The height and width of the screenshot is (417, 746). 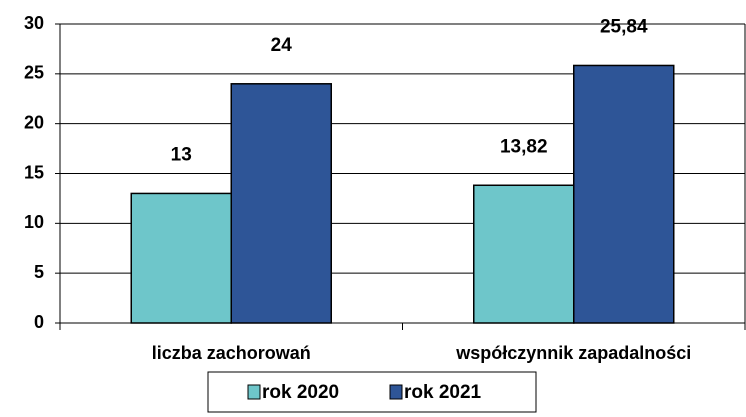 I want to click on data-label: 25,84, so click(x=624, y=26).